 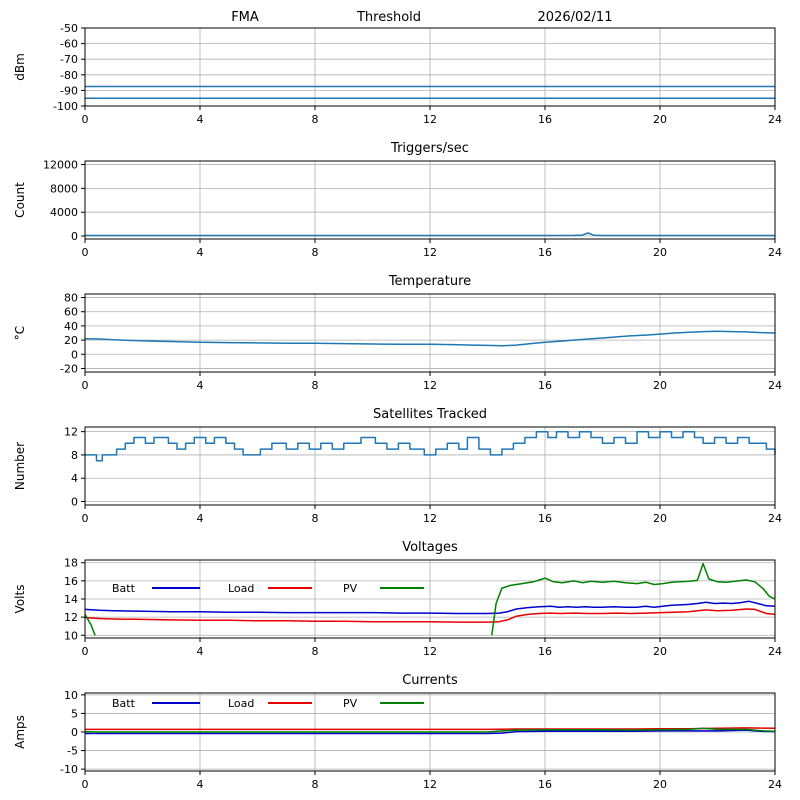 I want to click on series-batt-amps-line, so click(x=430, y=732).